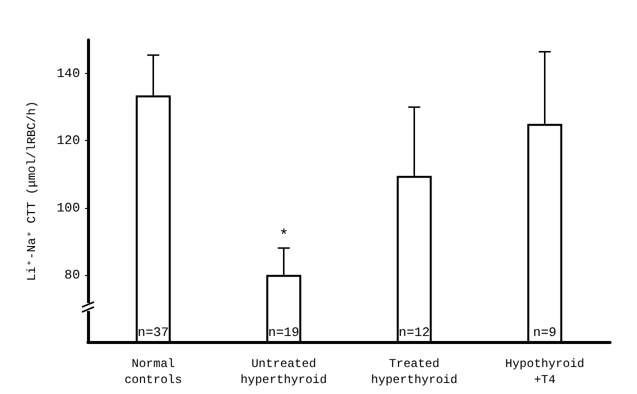 This screenshot has width=637, height=394. Describe the element at coordinates (414, 372) in the screenshot. I see `x-tick-label: Treated hyperthyroid` at that location.